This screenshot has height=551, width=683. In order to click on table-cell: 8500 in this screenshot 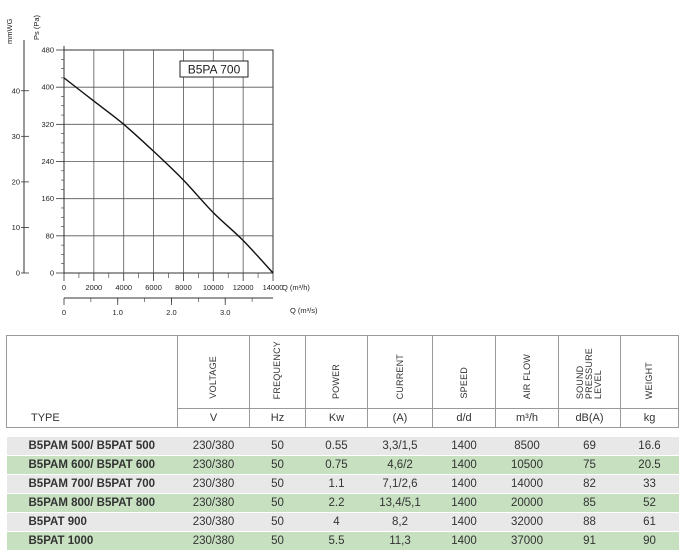, I will do `click(527, 446)`.